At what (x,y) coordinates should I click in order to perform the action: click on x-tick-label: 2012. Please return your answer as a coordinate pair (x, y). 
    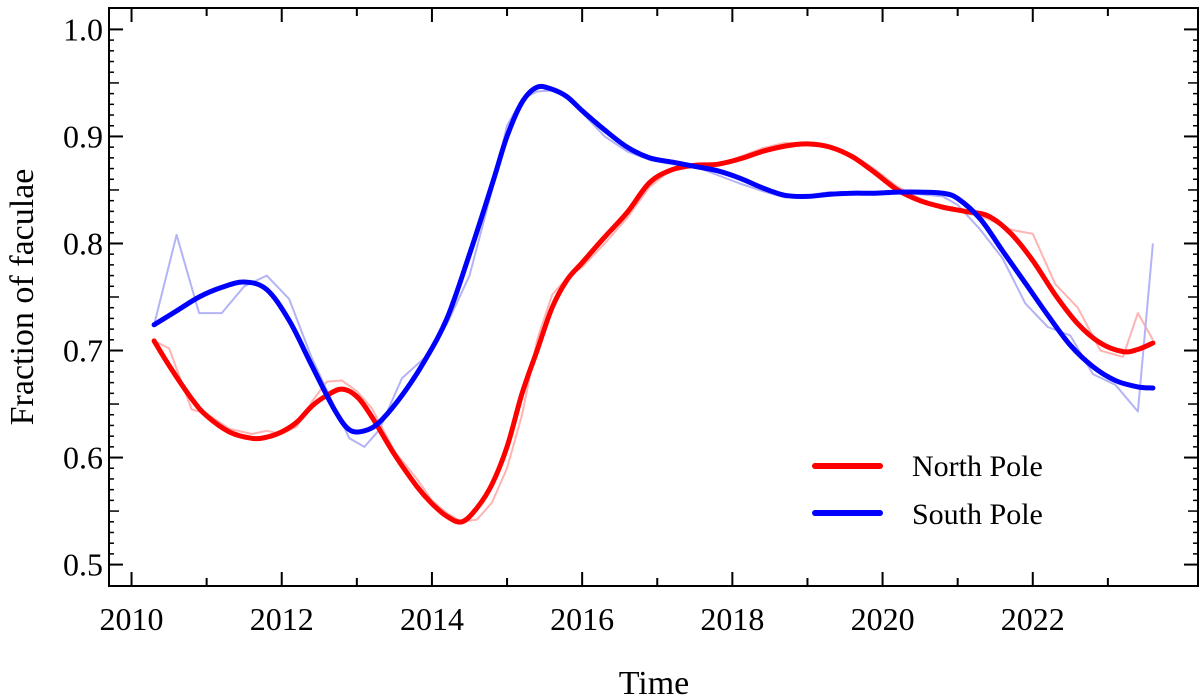
    Looking at the image, I should click on (282, 619).